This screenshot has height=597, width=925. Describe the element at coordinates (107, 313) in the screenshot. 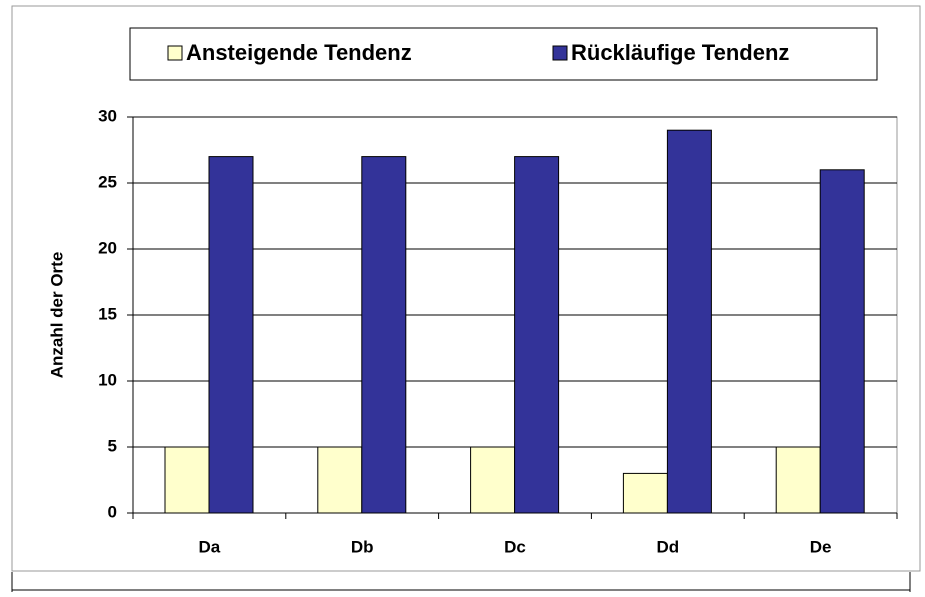

I see `y-tick-label: 15` at that location.